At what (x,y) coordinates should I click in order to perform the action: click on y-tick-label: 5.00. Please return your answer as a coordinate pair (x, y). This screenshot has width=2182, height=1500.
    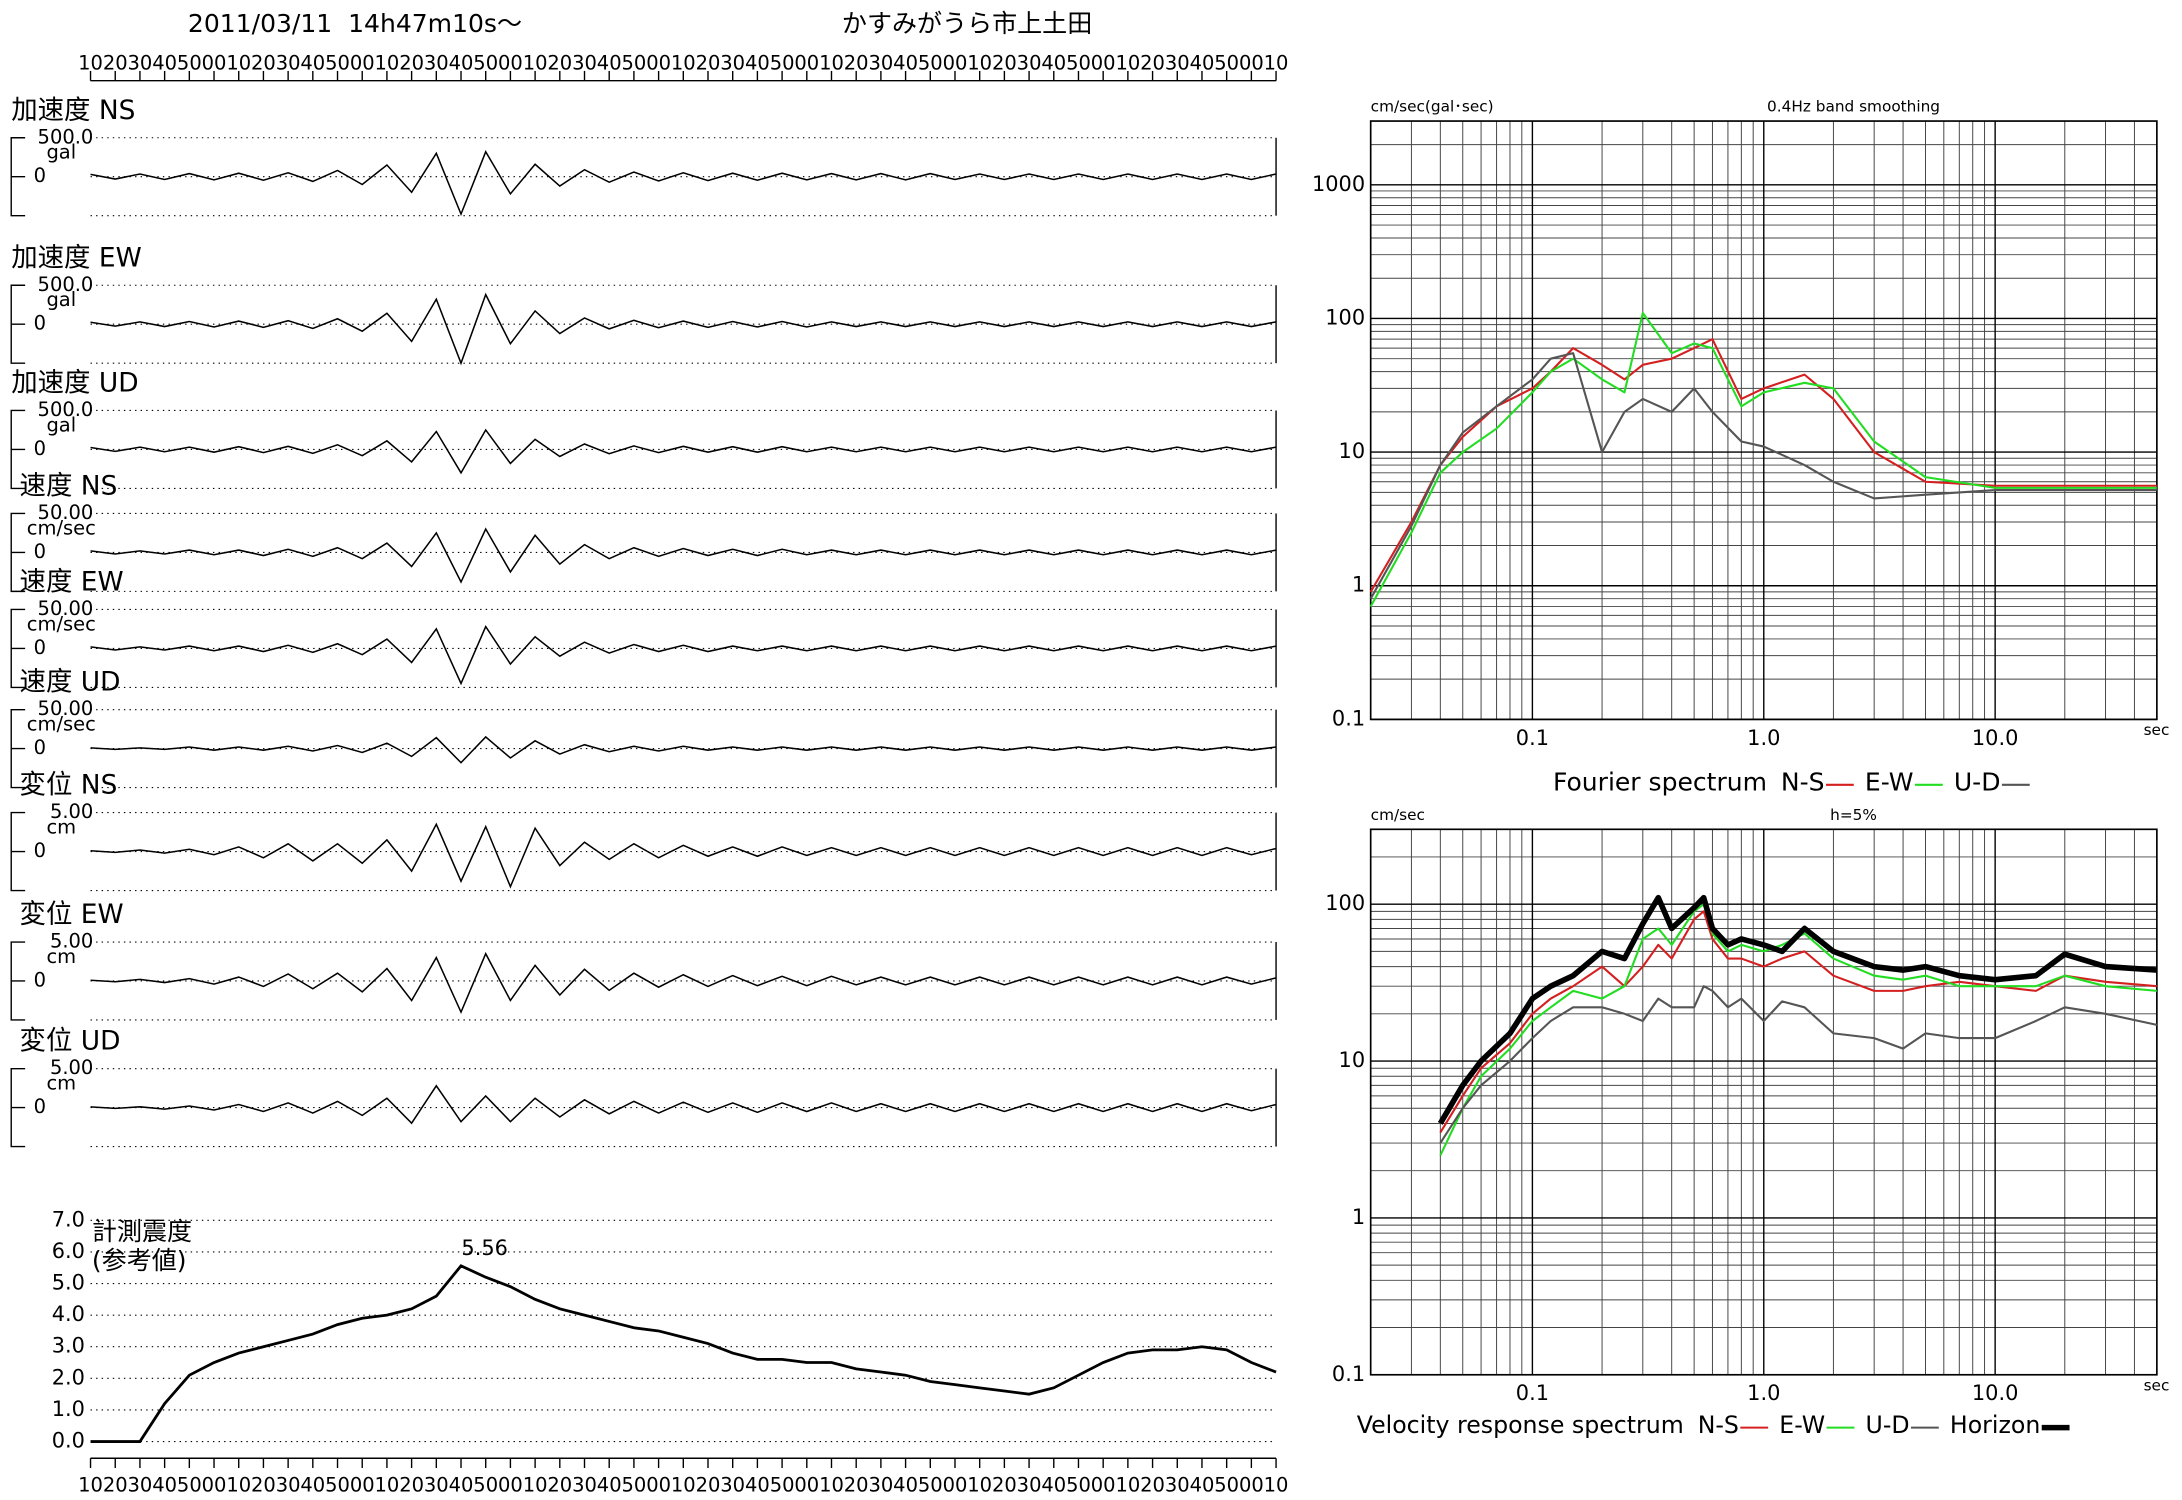
    Looking at the image, I should click on (71, 941).